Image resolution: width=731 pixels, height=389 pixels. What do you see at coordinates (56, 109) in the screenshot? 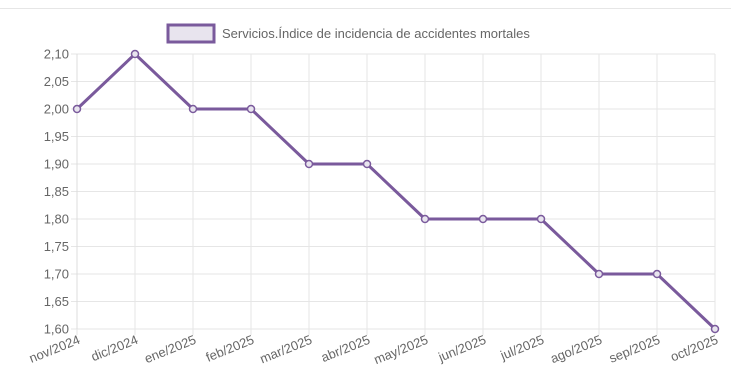
I see `y-tick-label: 2,00` at bounding box center [56, 109].